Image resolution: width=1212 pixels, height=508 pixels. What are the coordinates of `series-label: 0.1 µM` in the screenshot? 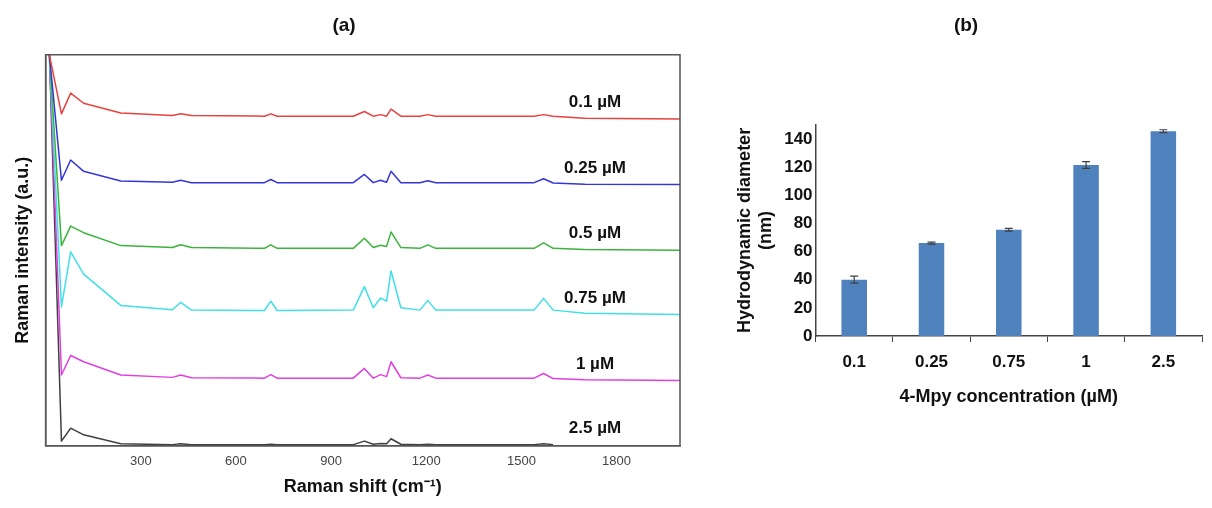 It's located at (595, 102).